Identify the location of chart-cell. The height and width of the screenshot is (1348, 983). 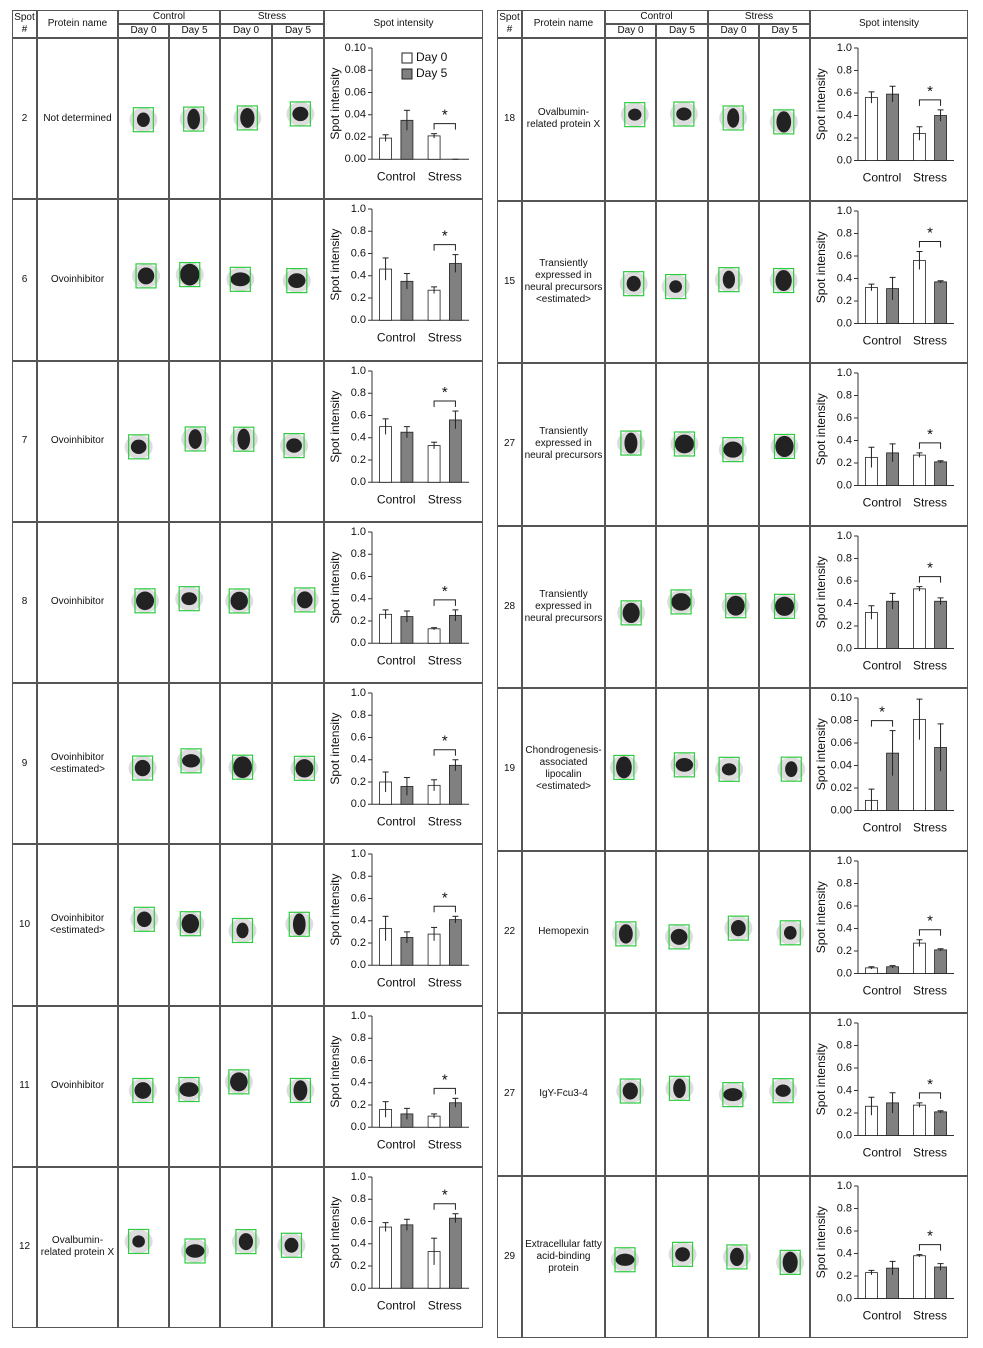
(889, 444).